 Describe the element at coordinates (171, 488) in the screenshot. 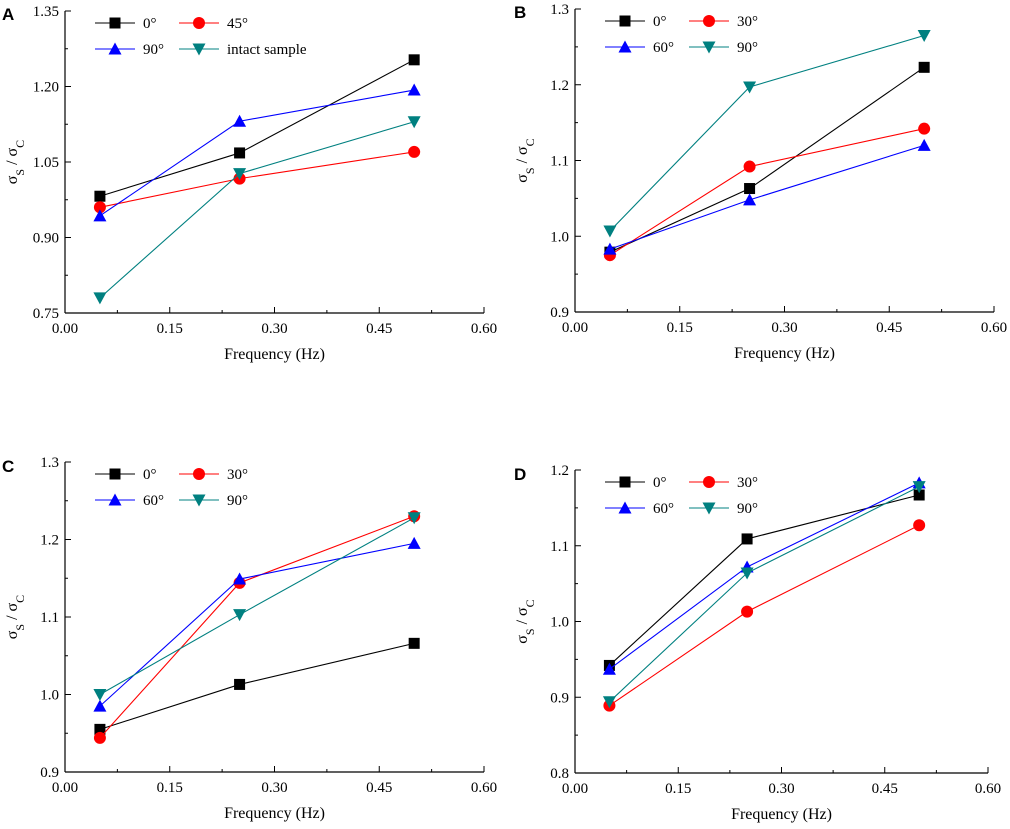

I see `legend: 0° 30° 60° 90°` at that location.